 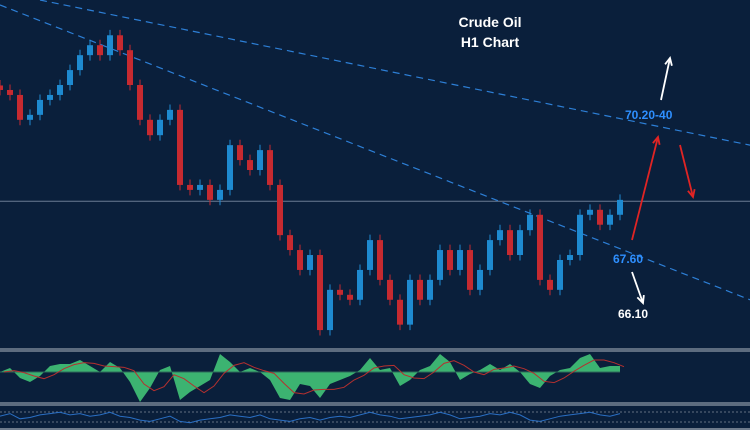 What do you see at coordinates (490, 22) in the screenshot?
I see `chart-title-line1: Crude Oil` at bounding box center [490, 22].